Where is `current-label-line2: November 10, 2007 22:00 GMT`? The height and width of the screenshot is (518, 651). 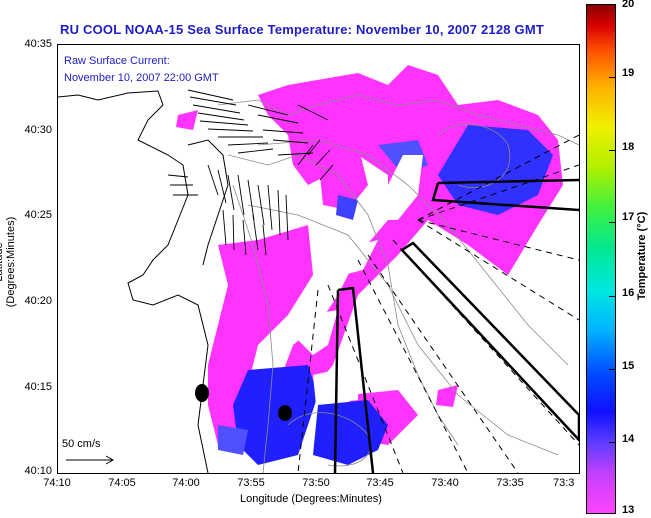 current-label-line2: November 10, 2007 22:00 GMT is located at coordinates (141, 78).